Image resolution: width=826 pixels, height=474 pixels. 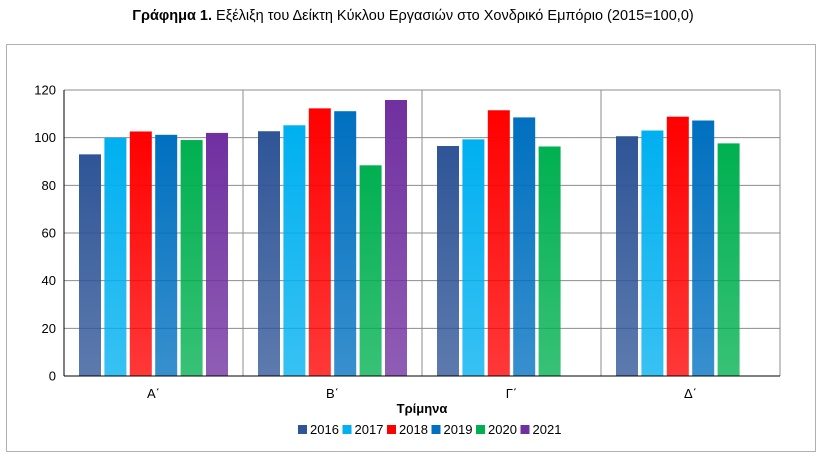 What do you see at coordinates (502, 429) in the screenshot?
I see `legend-label: 2020` at bounding box center [502, 429].